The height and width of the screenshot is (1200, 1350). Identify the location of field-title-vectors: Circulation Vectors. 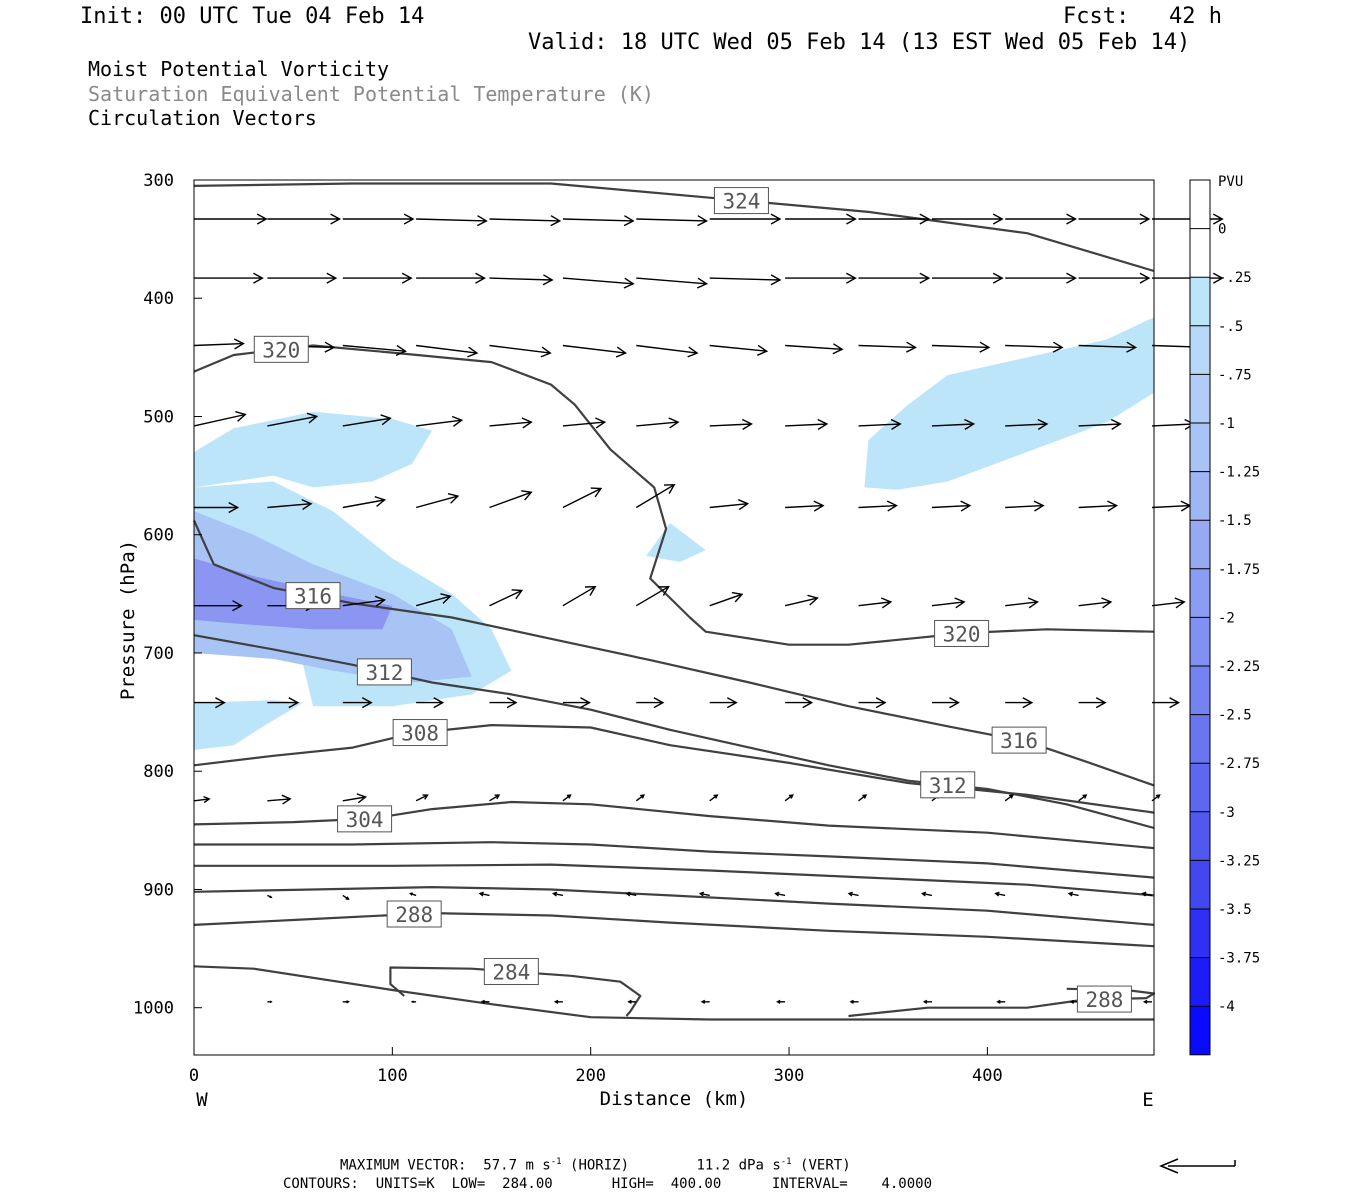
(202, 118).